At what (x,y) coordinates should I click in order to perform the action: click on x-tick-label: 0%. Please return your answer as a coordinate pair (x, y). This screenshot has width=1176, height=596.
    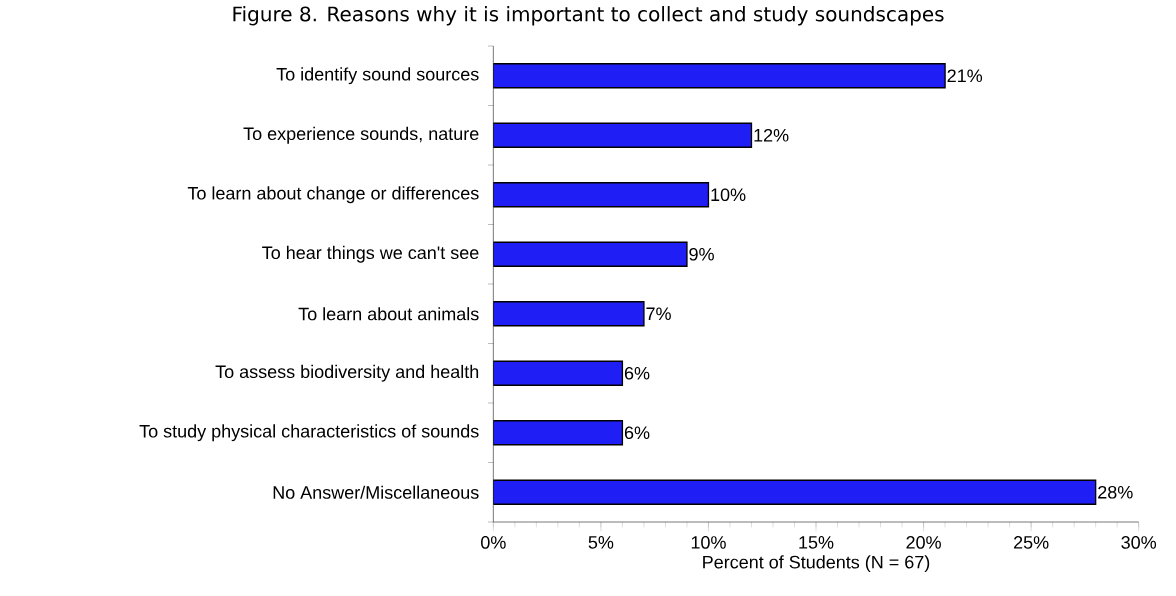
    Looking at the image, I should click on (493, 542).